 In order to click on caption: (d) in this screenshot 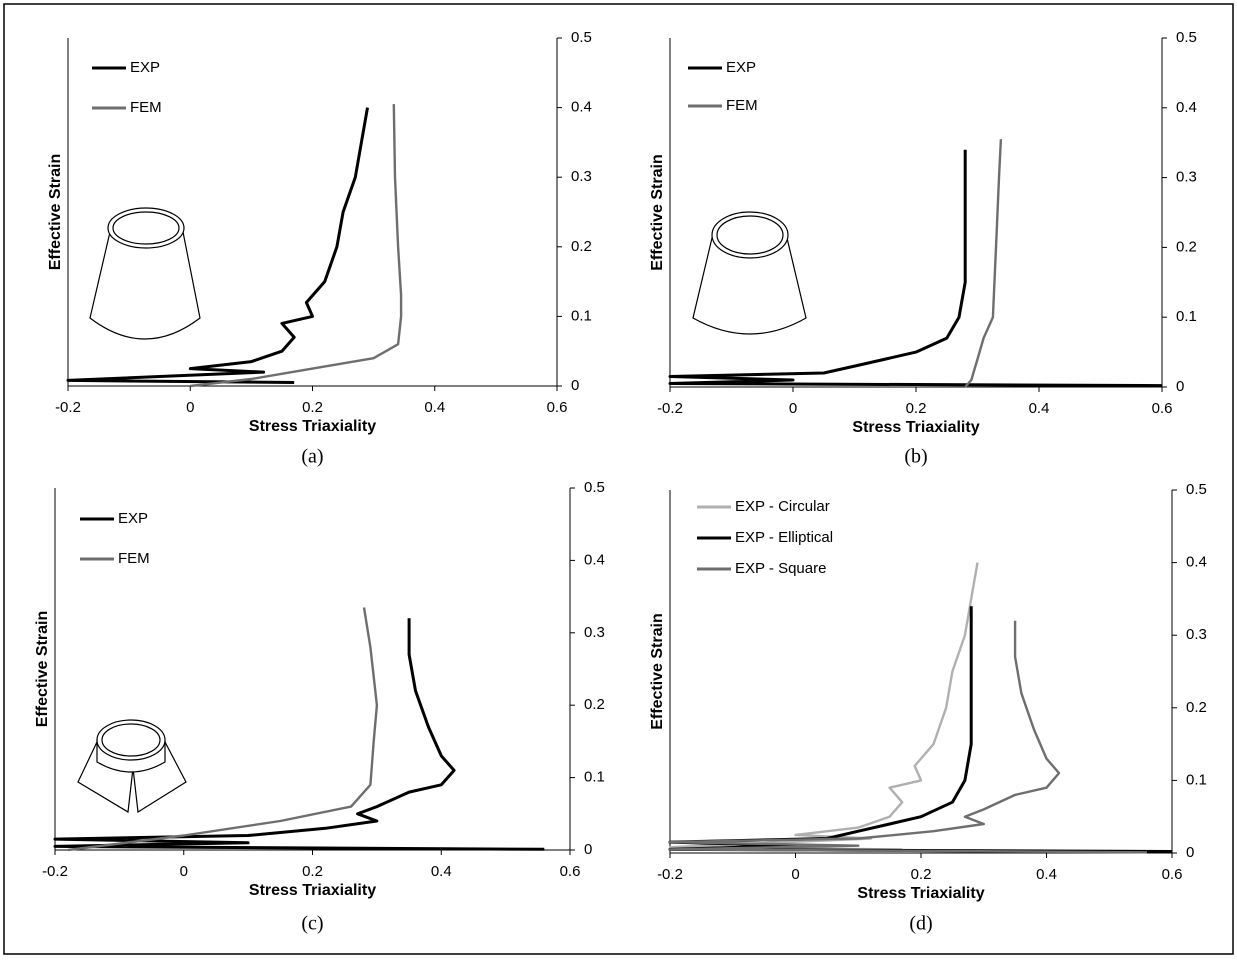, I will do `click(920, 924)`.